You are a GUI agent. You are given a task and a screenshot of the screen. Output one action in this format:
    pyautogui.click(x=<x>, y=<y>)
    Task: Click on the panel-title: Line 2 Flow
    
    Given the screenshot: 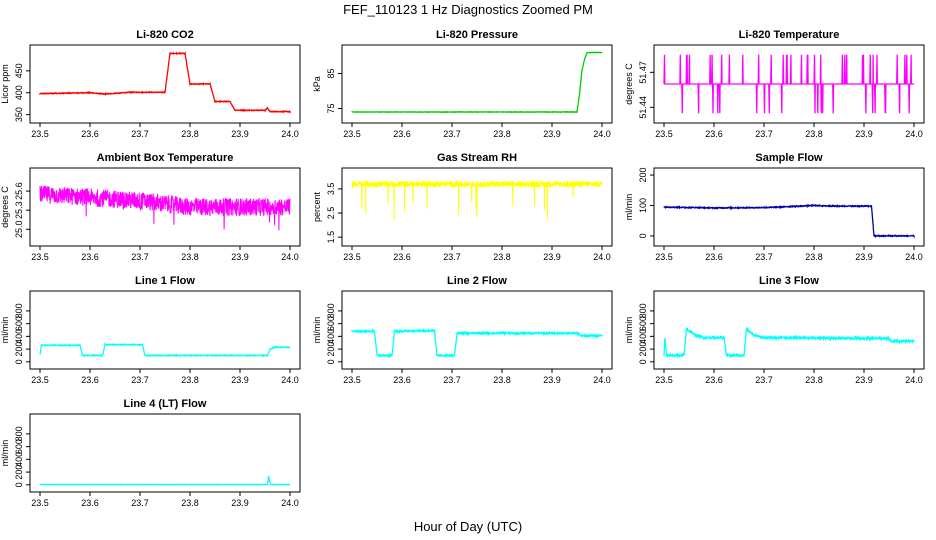 What is the action you would take?
    pyautogui.click(x=477, y=281)
    